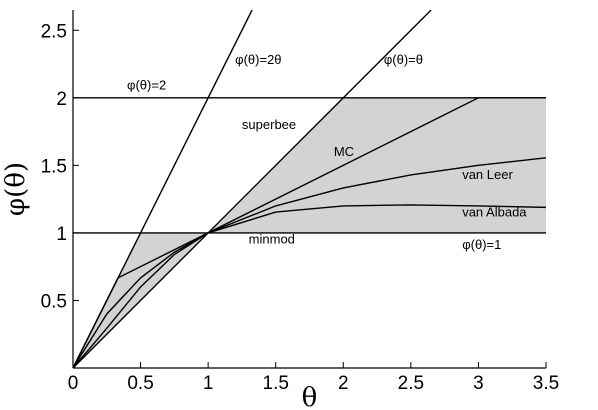 The image size is (598, 410). What do you see at coordinates (208, 383) in the screenshot?
I see `x-tick-label: 1` at bounding box center [208, 383].